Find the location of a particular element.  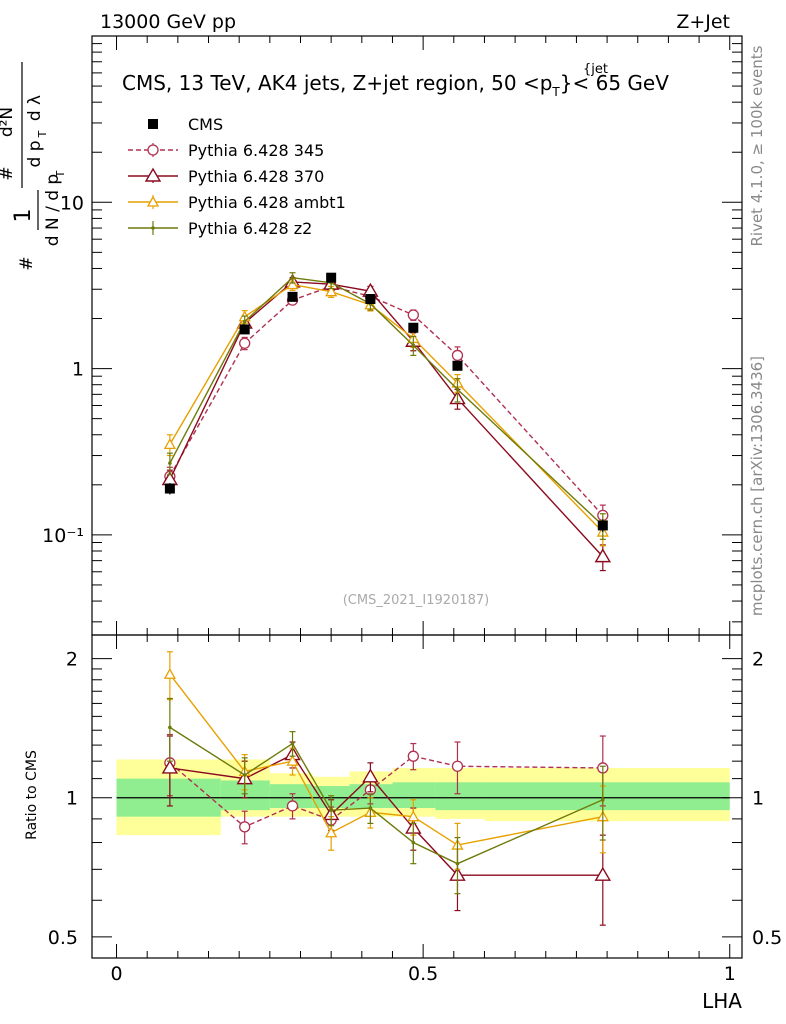

main-ylabel: # 1 # d²N d N / d p T d p T d λ is located at coordinates (33, 166).